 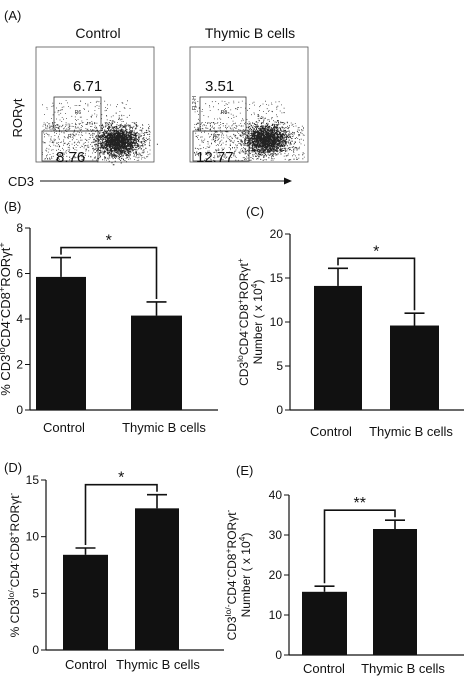 What do you see at coordinates (97, 33) in the screenshot?
I see `flow-plot-control-title: Control` at bounding box center [97, 33].